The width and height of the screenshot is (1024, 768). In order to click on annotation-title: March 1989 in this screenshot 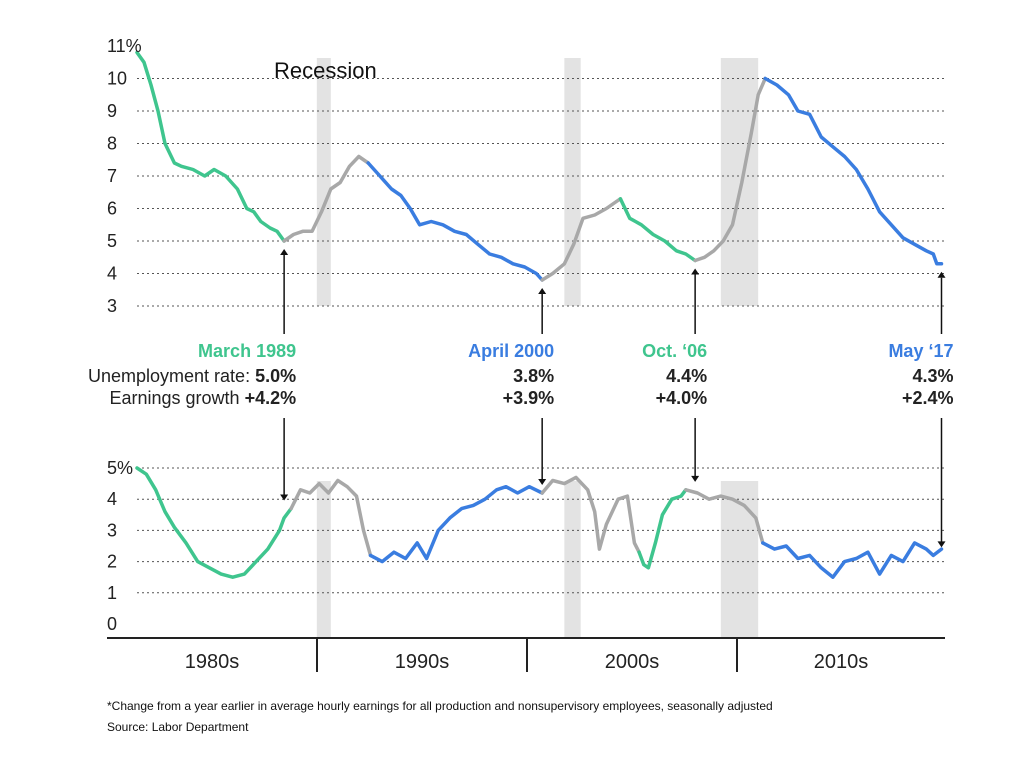, I will do `click(247, 351)`.